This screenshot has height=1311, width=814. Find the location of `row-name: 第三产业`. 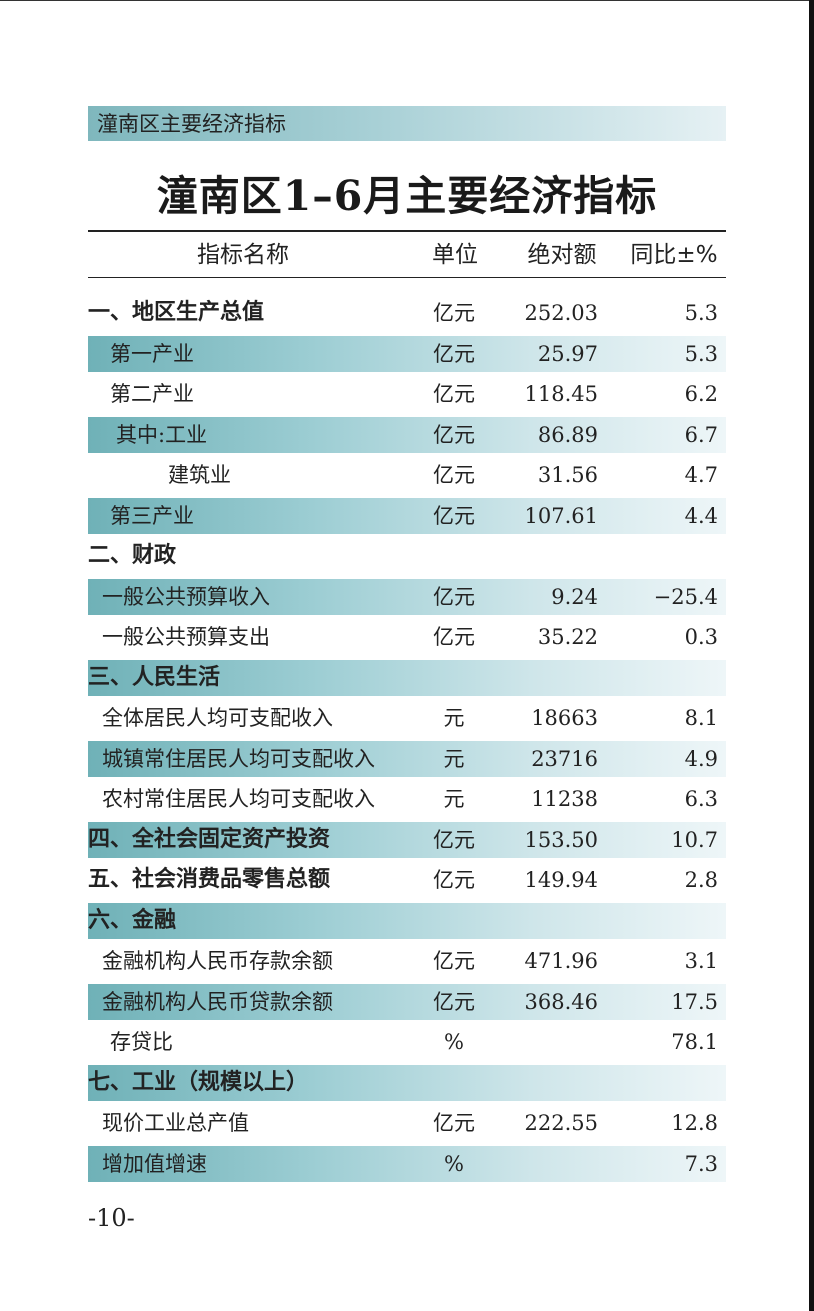

row-name: 第三产业 is located at coordinates (152, 515).